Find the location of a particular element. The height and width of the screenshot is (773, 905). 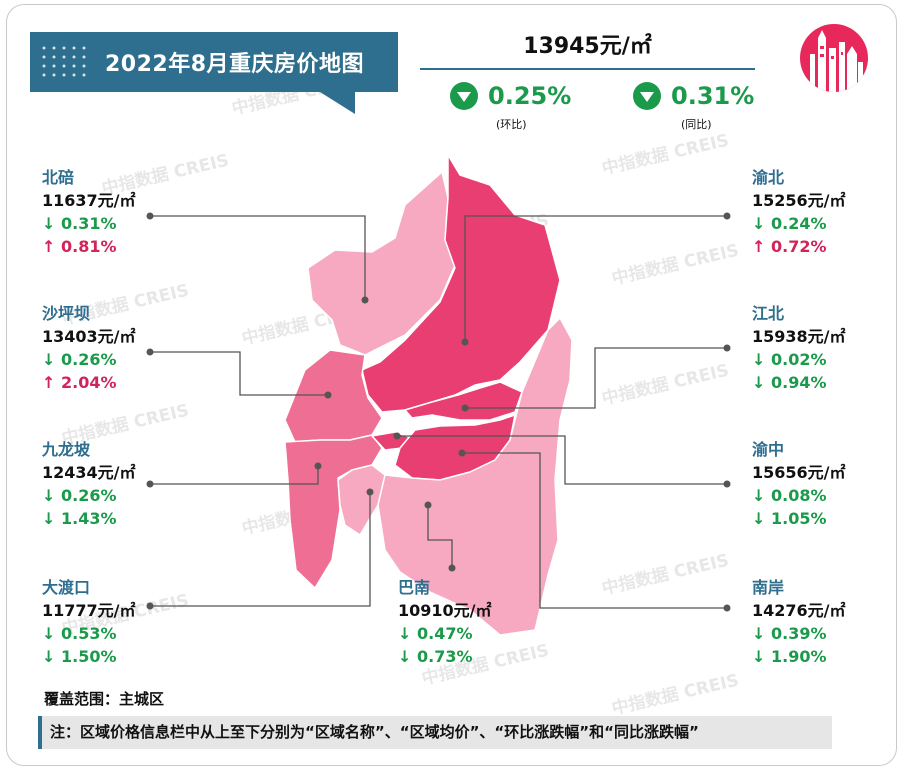

yoy-stat: 0.31% is located at coordinates (693, 96).